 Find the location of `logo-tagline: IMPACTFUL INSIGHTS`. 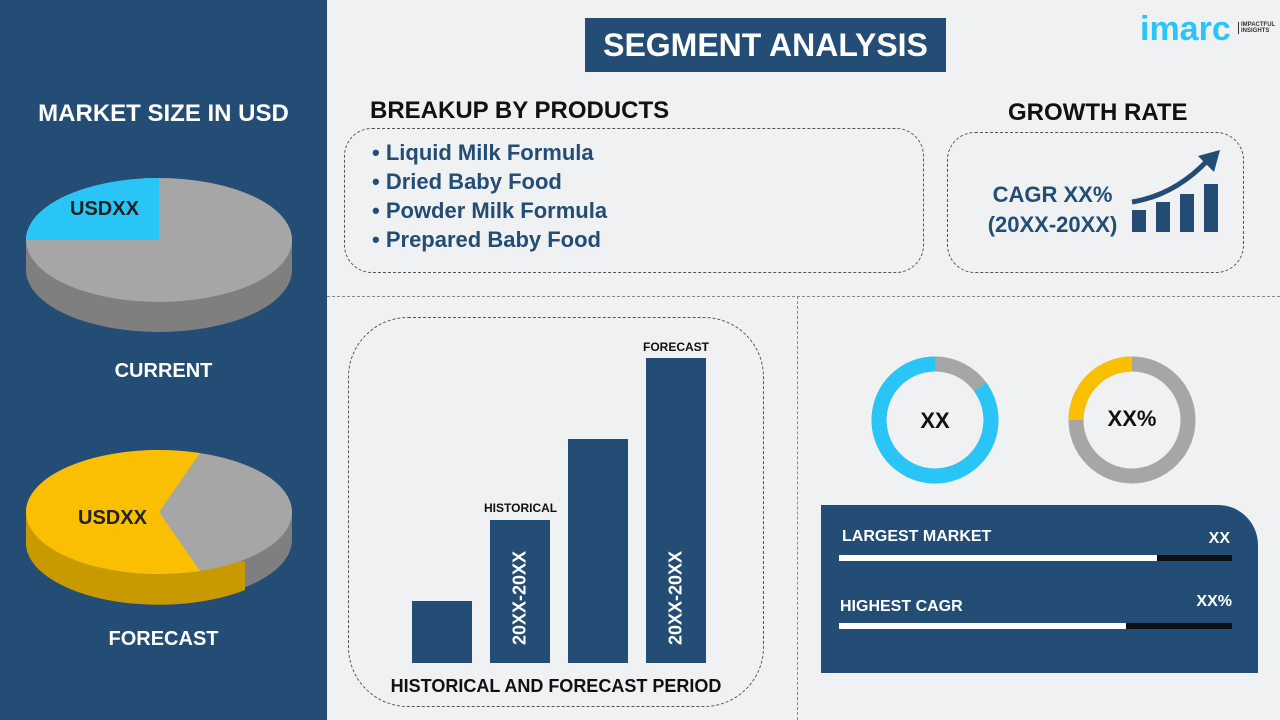

logo-tagline: IMPACTFUL INSIGHTS is located at coordinates (1258, 28).